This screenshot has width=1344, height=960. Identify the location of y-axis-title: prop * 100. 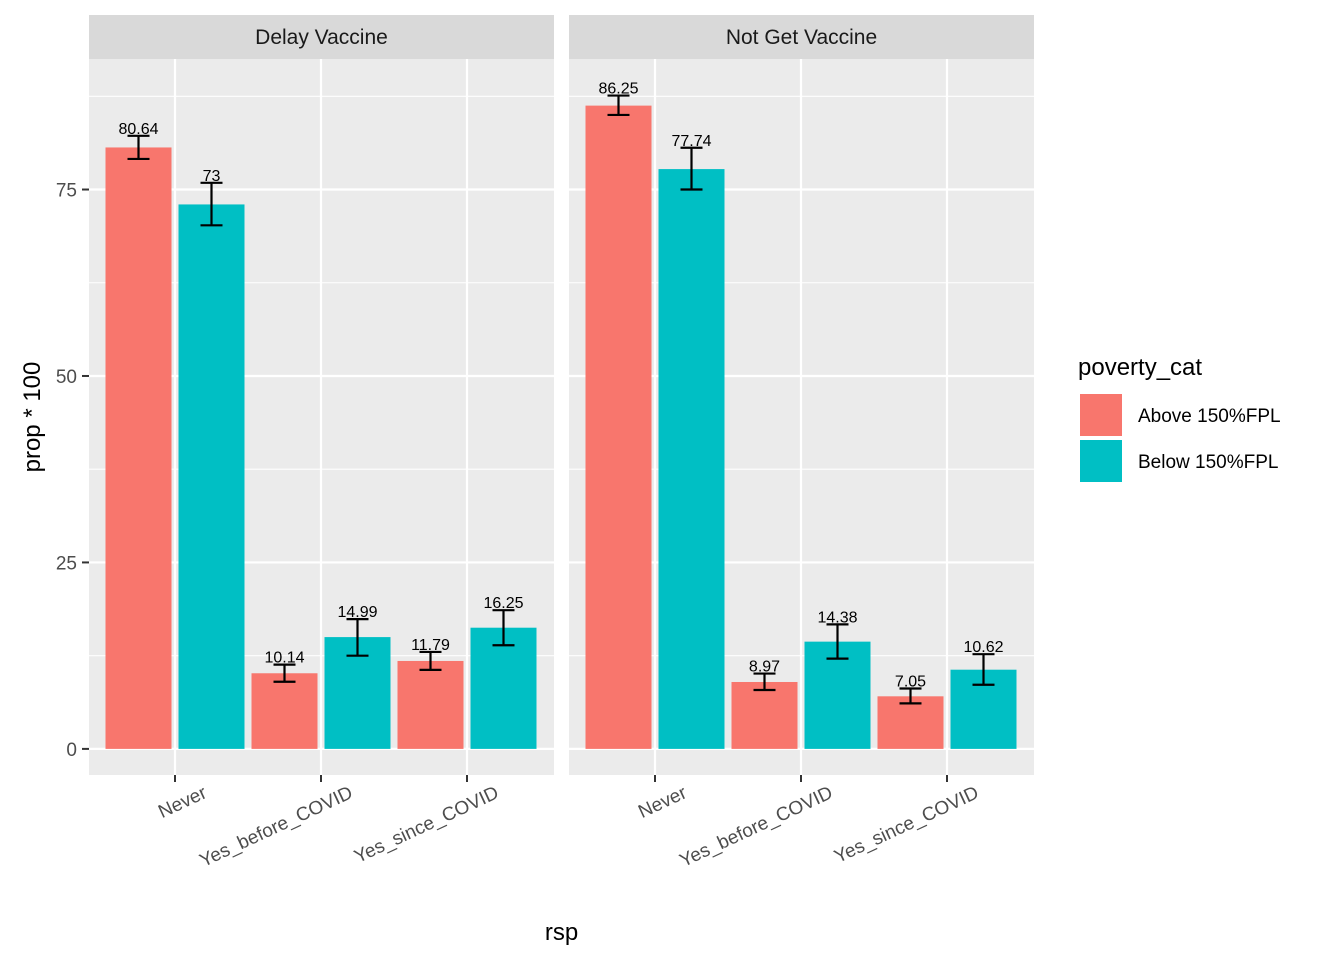
(32, 417).